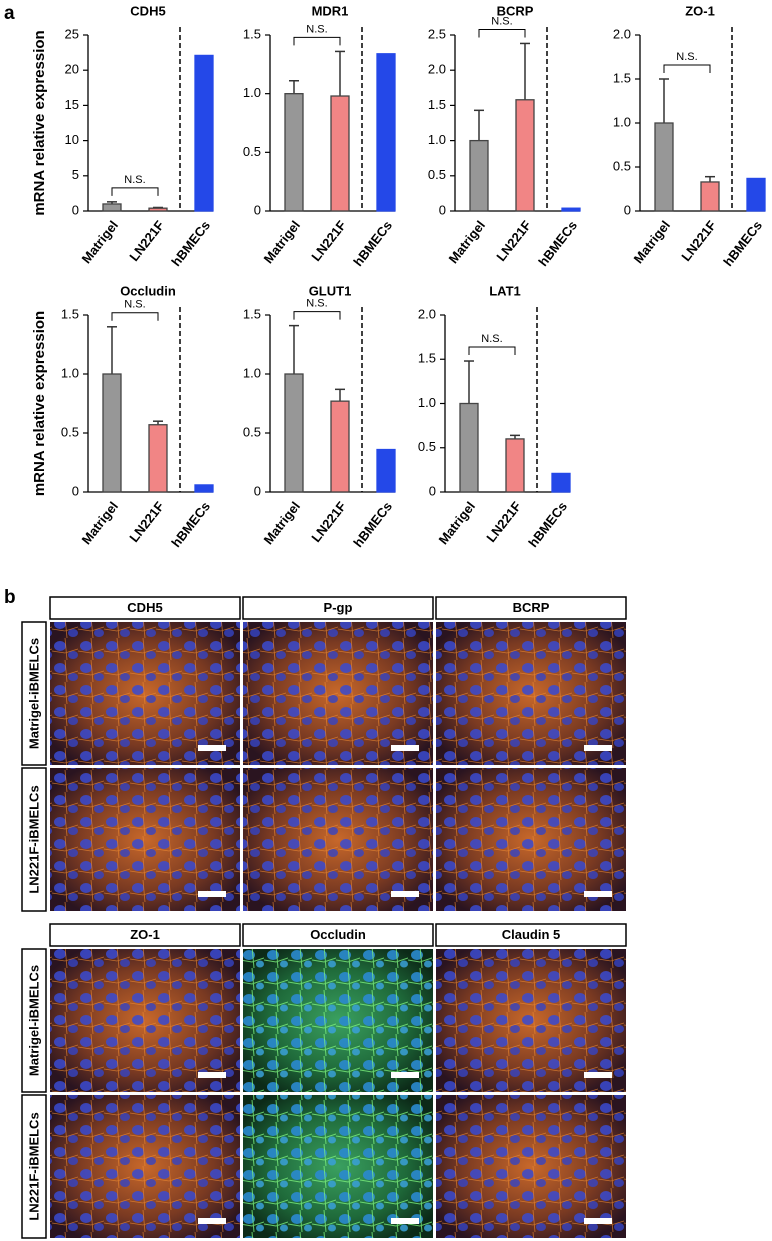  Describe the element at coordinates (330, 10) in the screenshot. I see `chart-title: MDR1` at that location.